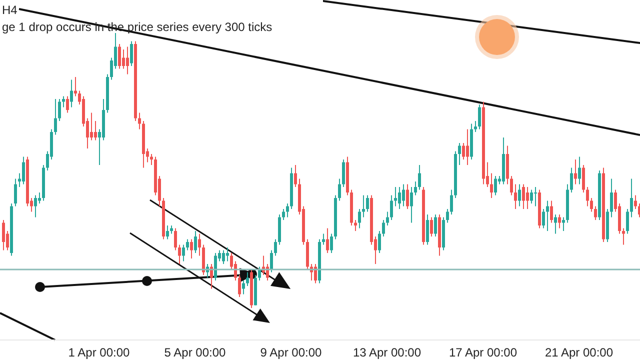 Image resolution: width=640 pixels, height=360 pixels. What do you see at coordinates (579, 353) in the screenshot?
I see `x-tick-label: 21 Apr 00:00` at bounding box center [579, 353].